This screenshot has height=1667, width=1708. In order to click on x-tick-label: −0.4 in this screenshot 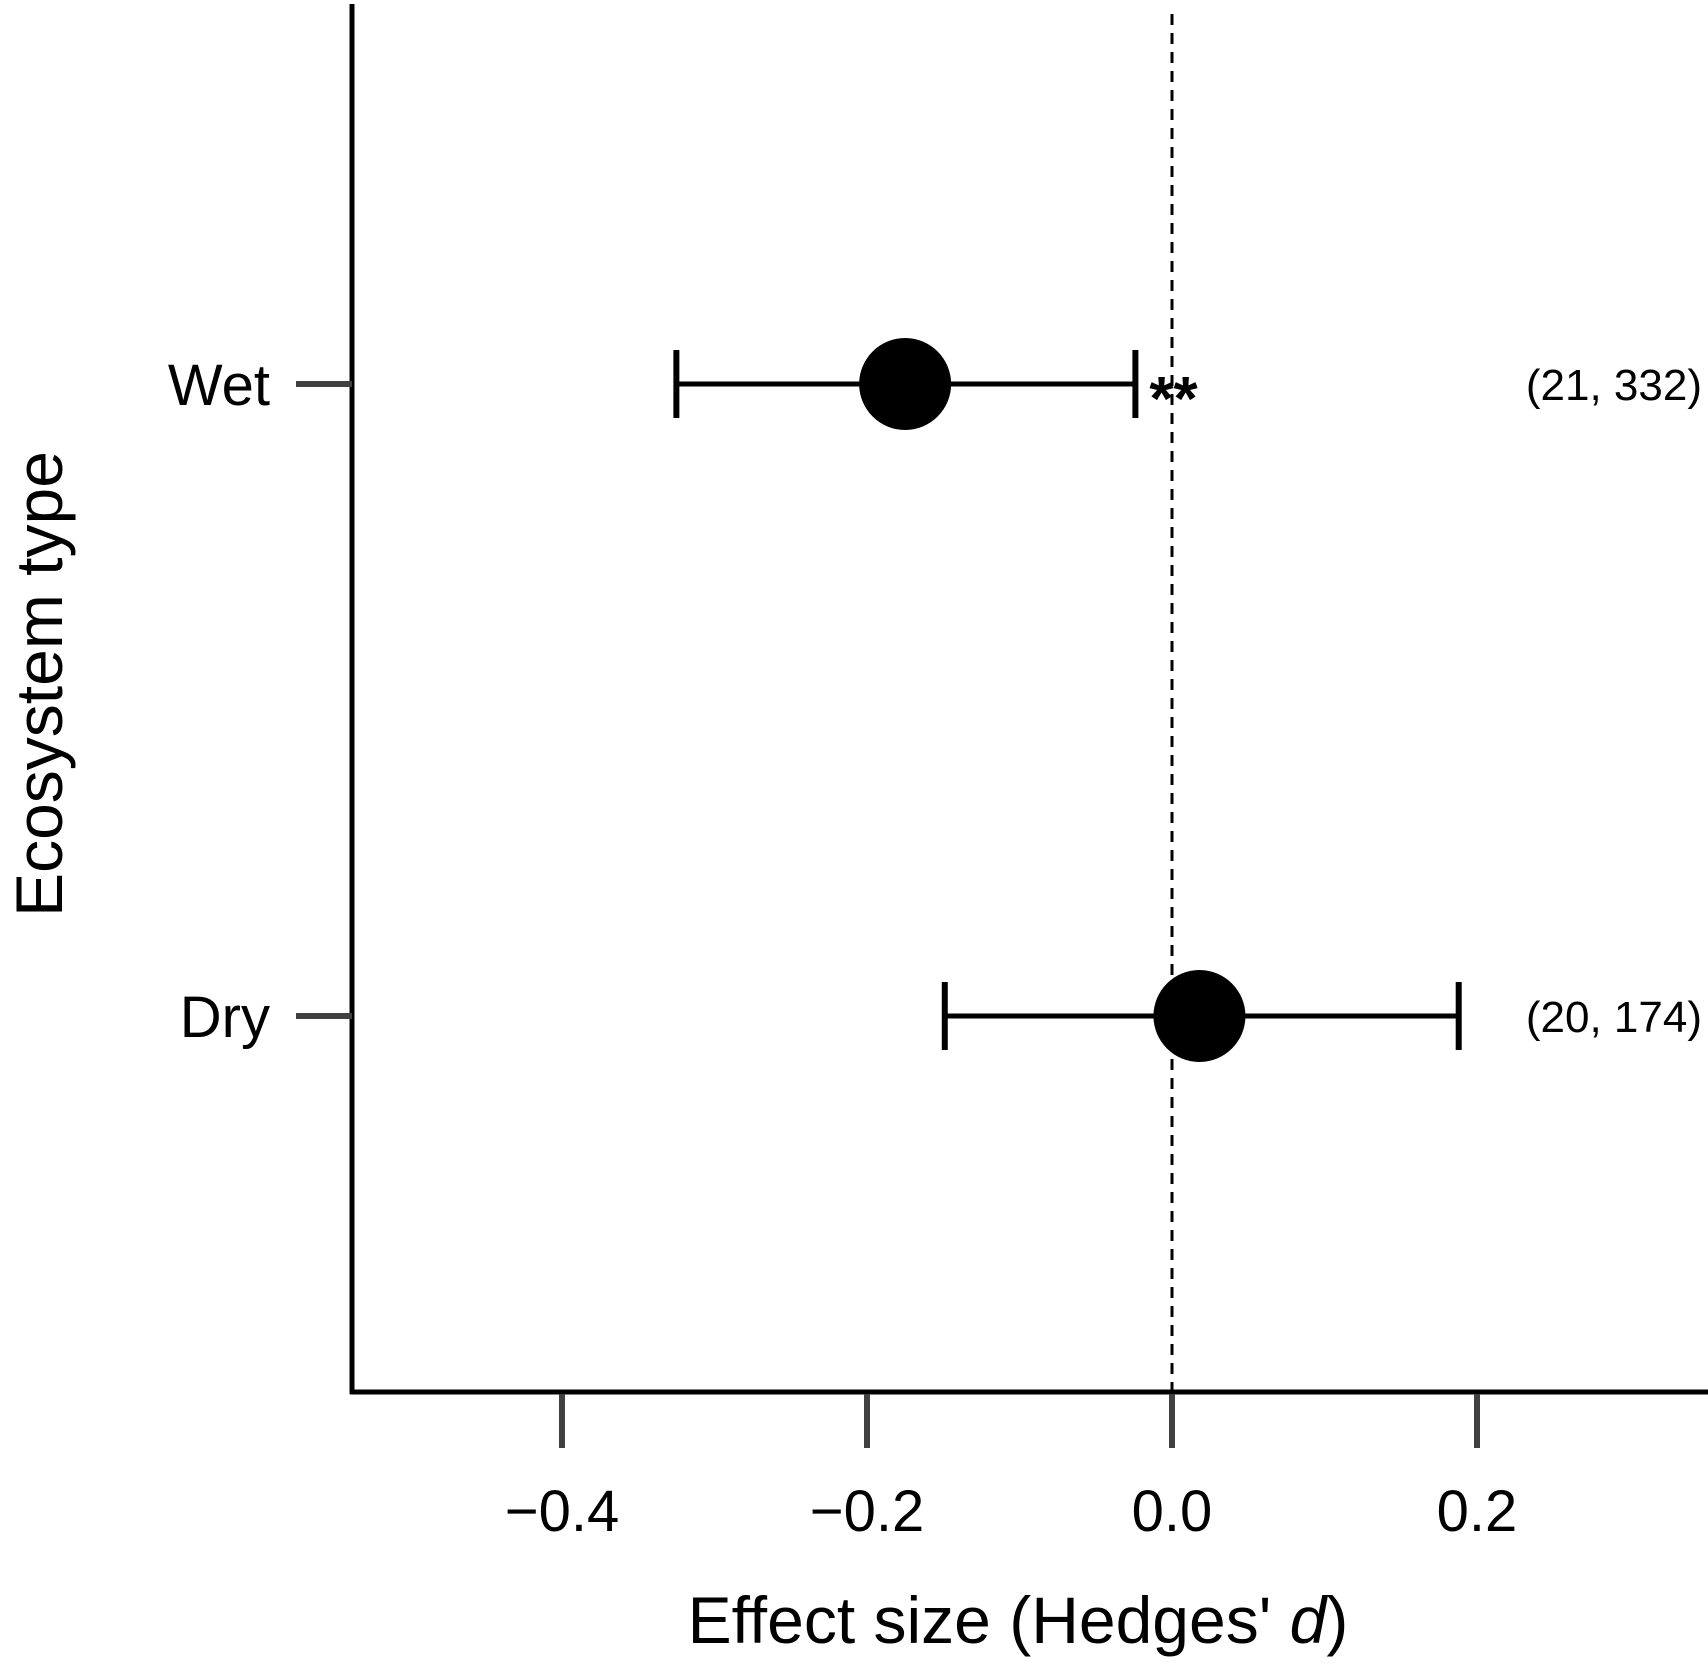, I will do `click(562, 1511)`.